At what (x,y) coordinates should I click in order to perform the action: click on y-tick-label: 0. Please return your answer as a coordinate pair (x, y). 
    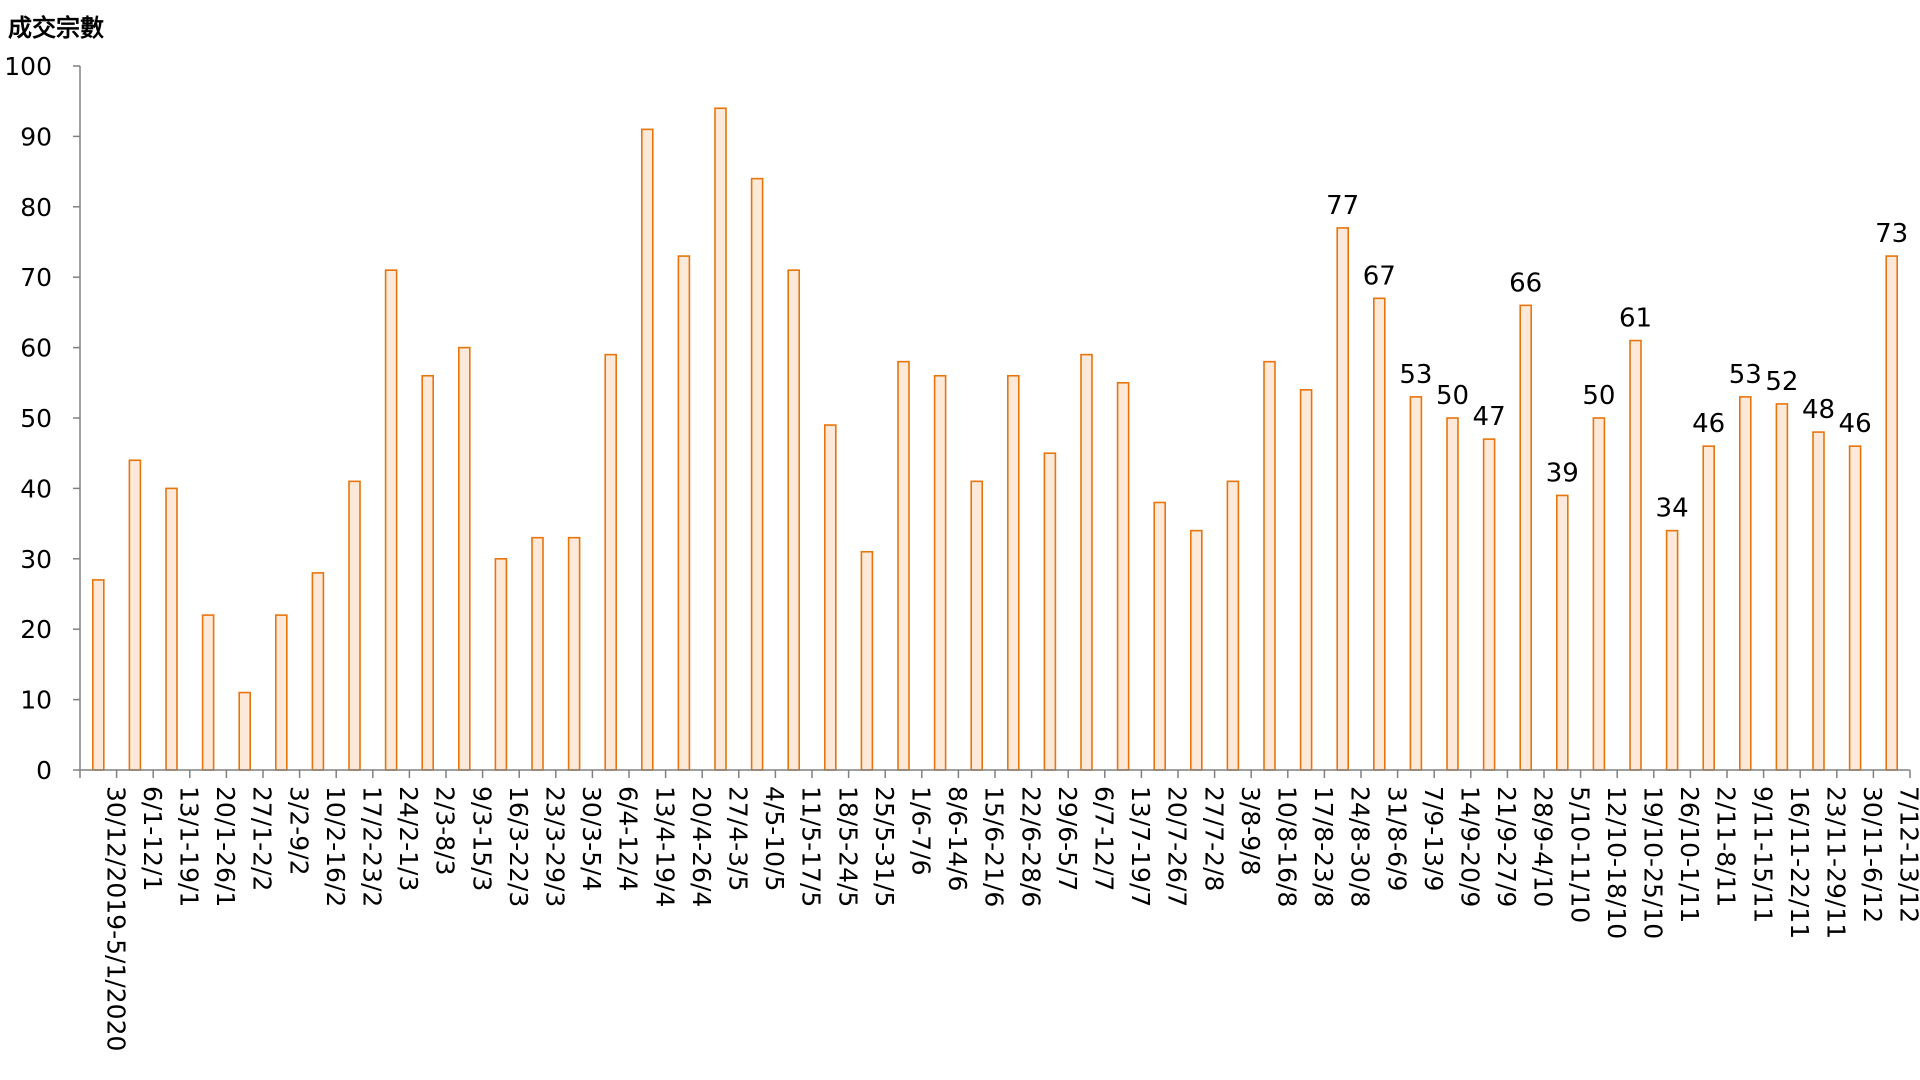
    Looking at the image, I should click on (44, 770).